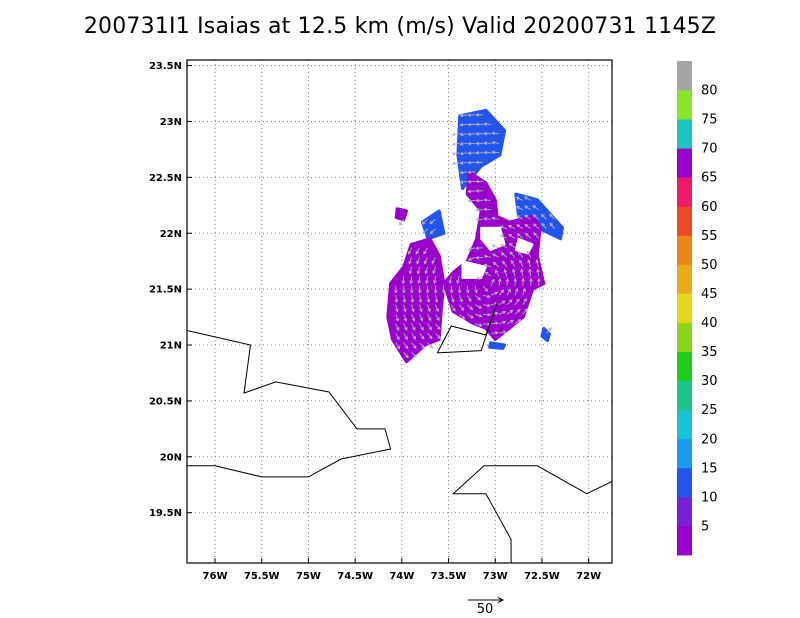 Image resolution: width=800 pixels, height=618 pixels. What do you see at coordinates (709, 352) in the screenshot?
I see `colorbar-label: 35` at bounding box center [709, 352].